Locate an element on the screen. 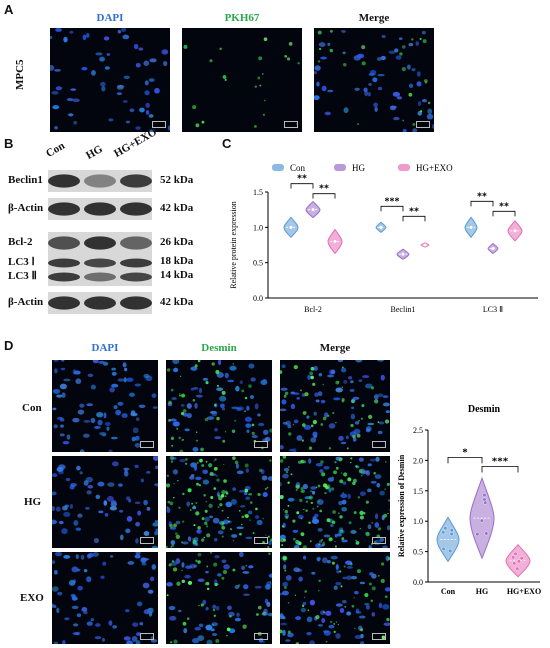 The width and height of the screenshot is (550, 648). panel-a-col-pkh67: PKH67 is located at coordinates (242, 18).